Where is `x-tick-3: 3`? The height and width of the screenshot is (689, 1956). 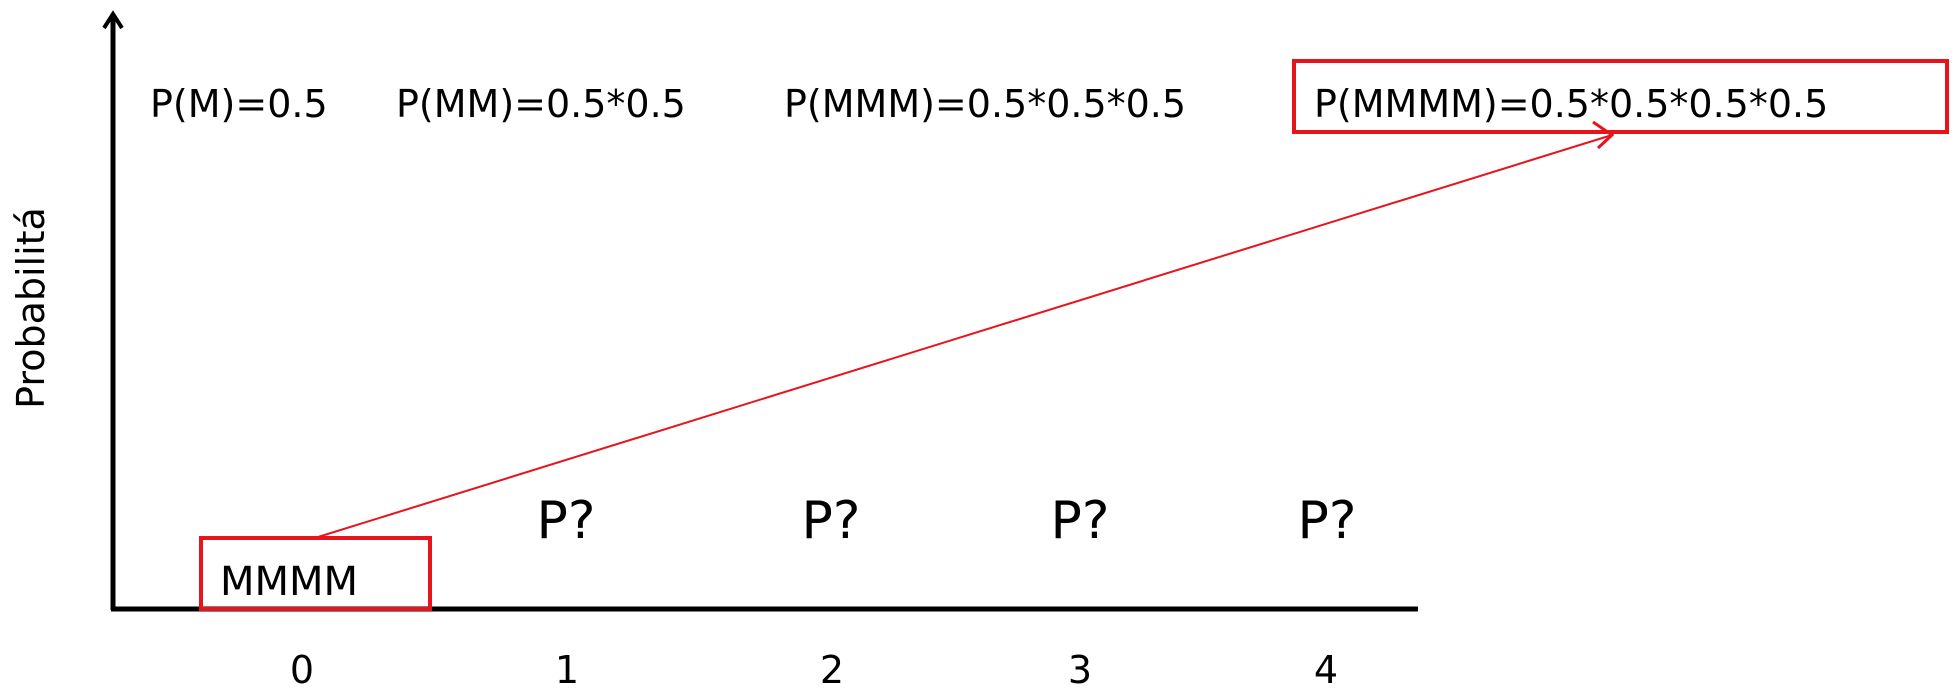
x-tick-3: 3 is located at coordinates (1080, 668).